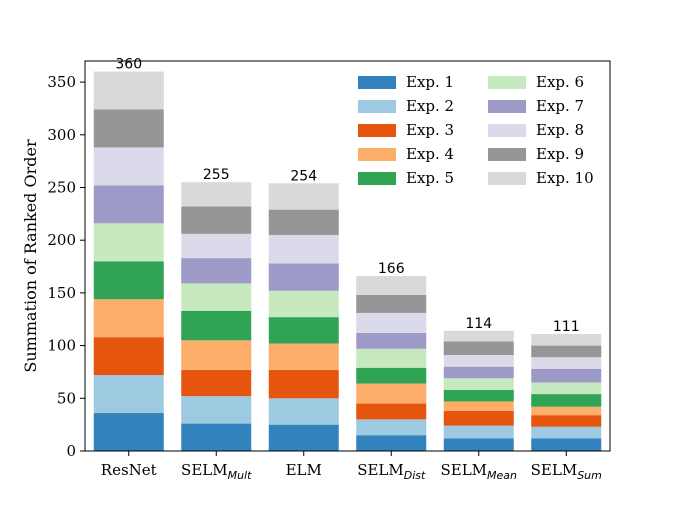  What do you see at coordinates (61, 187) in the screenshot?
I see `y-tick-label: 250` at bounding box center [61, 187].